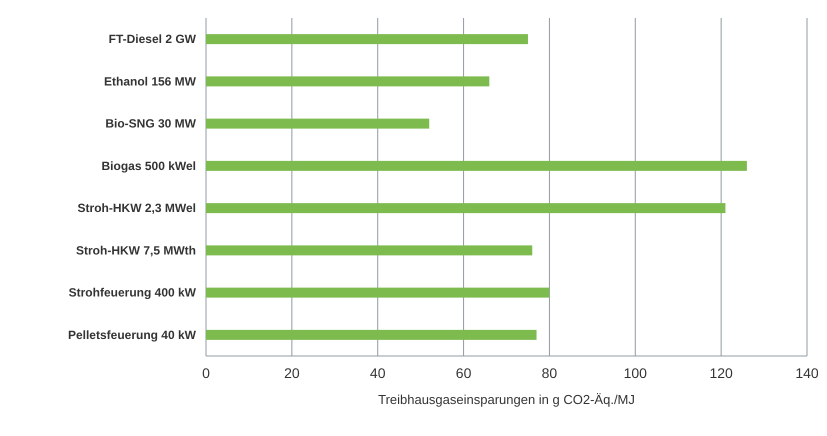 This screenshot has width=827, height=436. I want to click on y-tick-label: Pelletsfeuerung 40 kW, so click(132, 335).